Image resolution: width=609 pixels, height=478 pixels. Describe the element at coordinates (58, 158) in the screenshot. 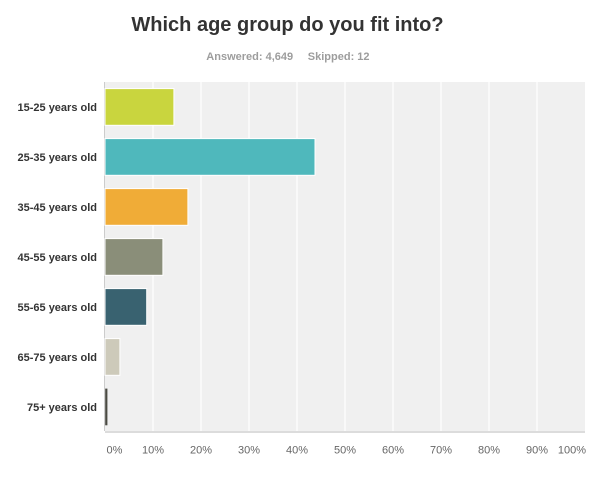

I see `svg-text: 25-35 years old` at that location.